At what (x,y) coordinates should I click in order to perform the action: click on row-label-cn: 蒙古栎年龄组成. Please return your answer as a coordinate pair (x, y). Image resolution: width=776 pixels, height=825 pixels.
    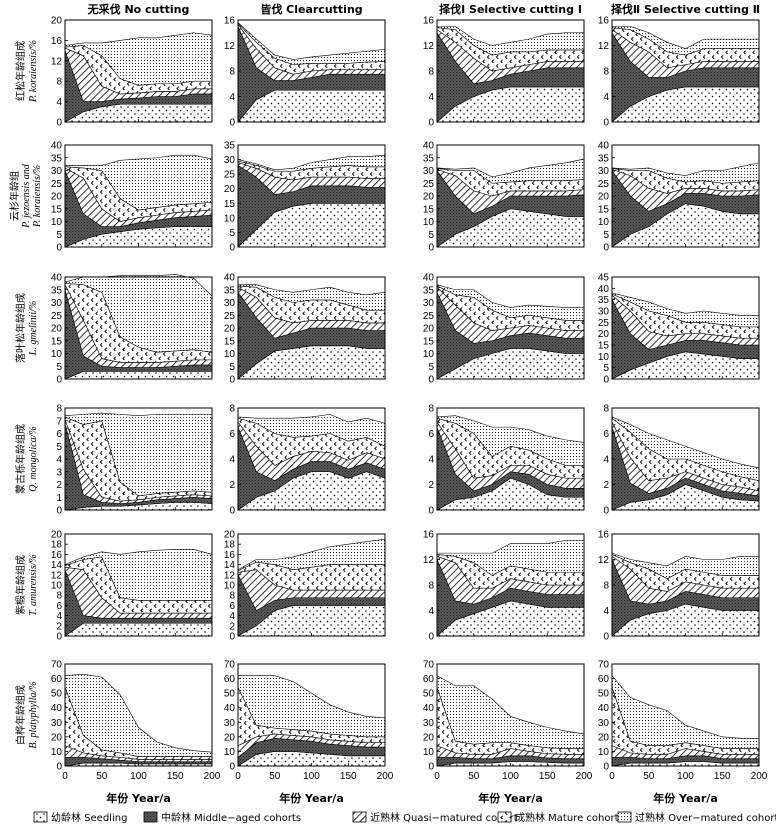
    Looking at the image, I should click on (20, 459).